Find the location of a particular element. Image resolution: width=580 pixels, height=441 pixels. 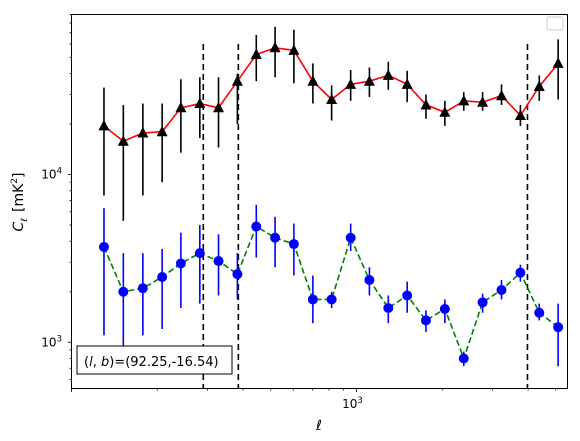

legend-box is located at coordinates (555, 23).